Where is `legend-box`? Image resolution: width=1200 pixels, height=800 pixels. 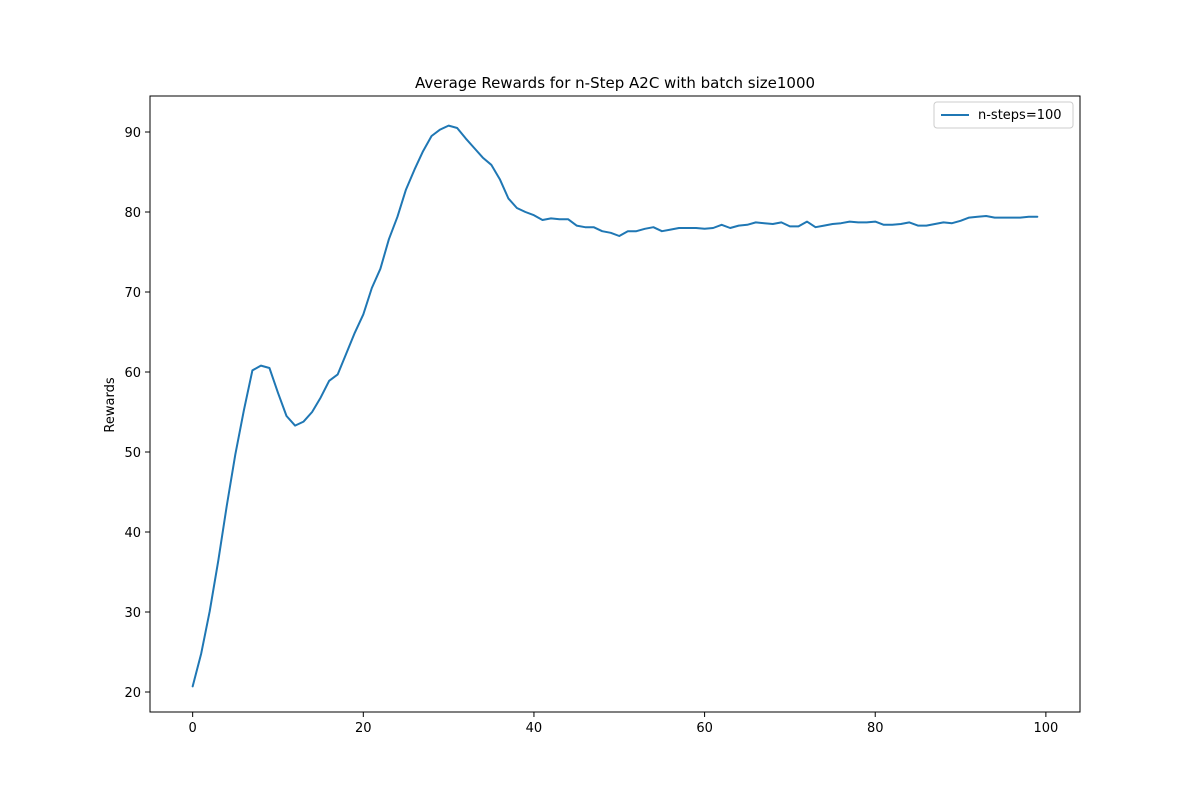
legend-box is located at coordinates (1003, 115).